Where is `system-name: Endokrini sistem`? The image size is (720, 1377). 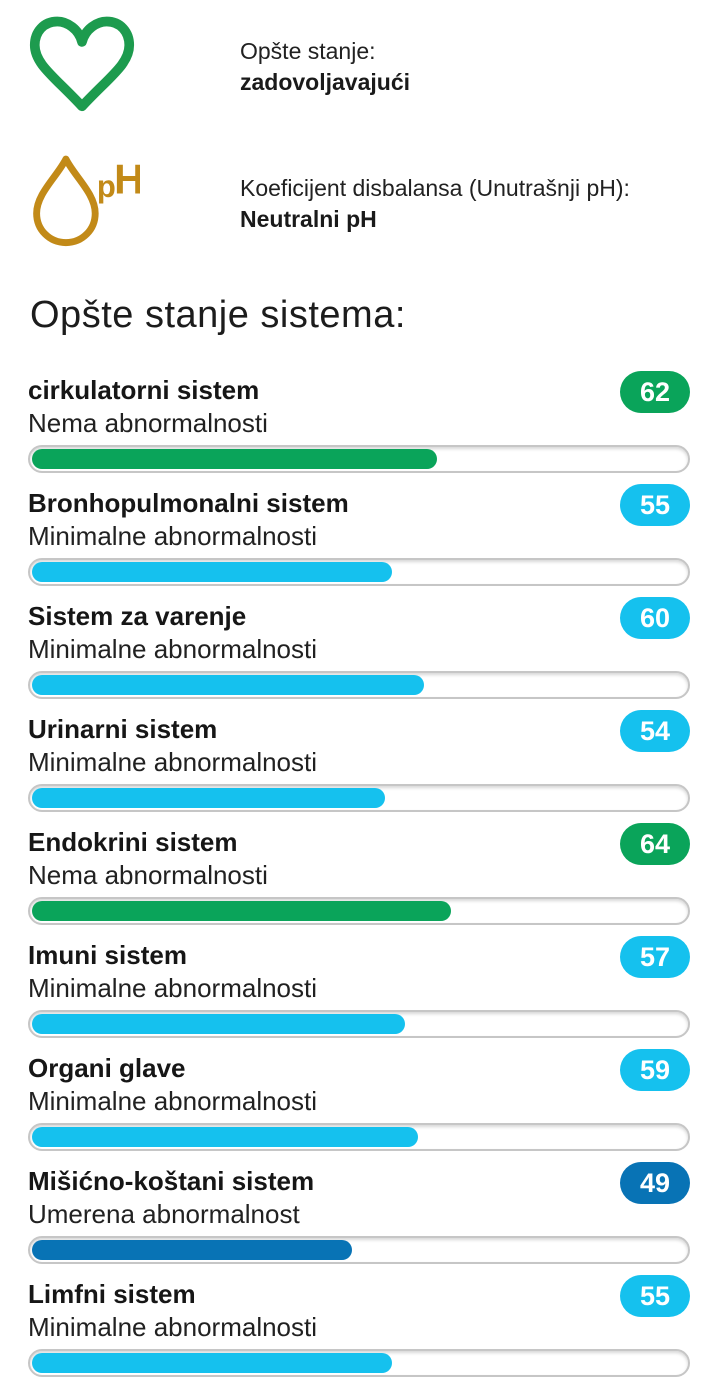
system-name: Endokrini sistem is located at coordinates (133, 842).